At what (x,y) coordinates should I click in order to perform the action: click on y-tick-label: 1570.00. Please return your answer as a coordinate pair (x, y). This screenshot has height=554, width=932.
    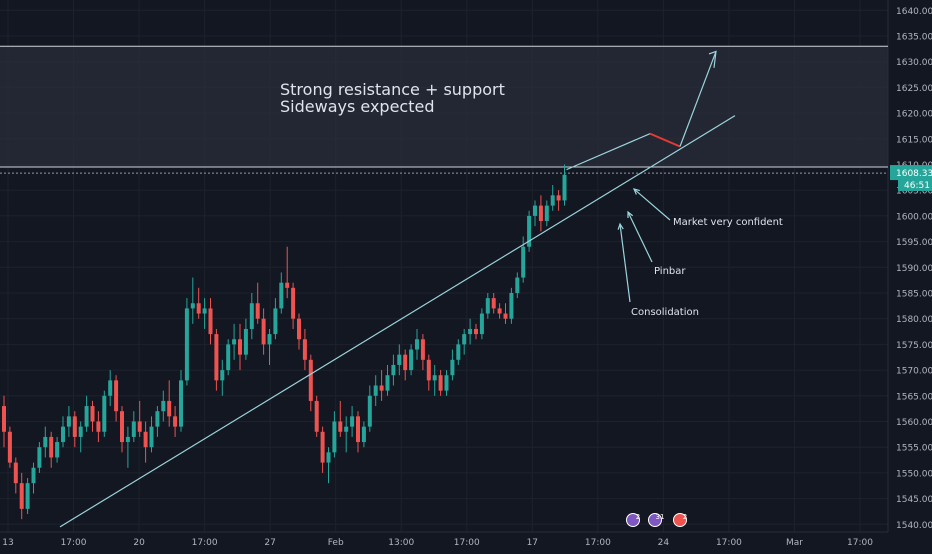
    Looking at the image, I should click on (914, 372).